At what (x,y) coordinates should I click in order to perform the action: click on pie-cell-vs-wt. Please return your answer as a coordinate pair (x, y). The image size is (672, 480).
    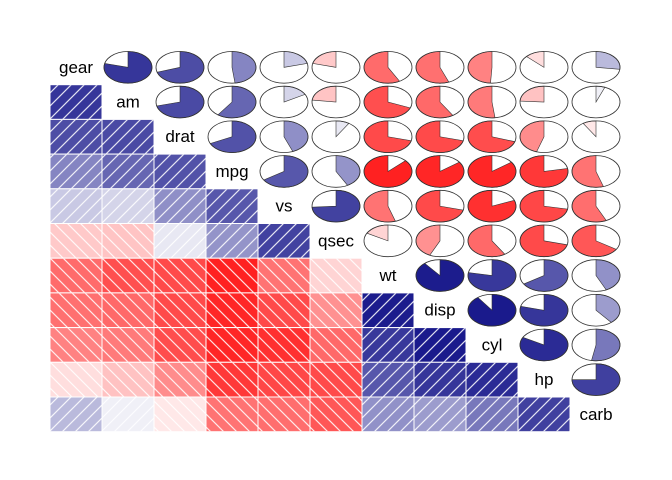
    Looking at the image, I should click on (388, 206).